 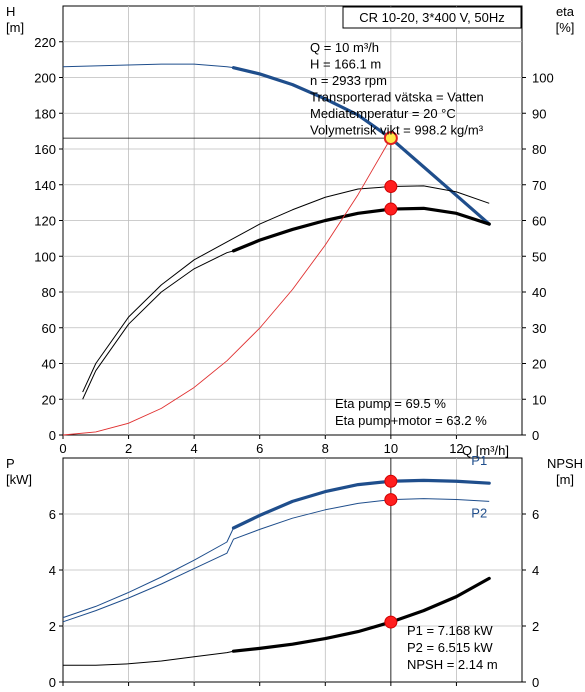 I want to click on duty-info-line: H = 166.1 m, so click(x=345, y=64).